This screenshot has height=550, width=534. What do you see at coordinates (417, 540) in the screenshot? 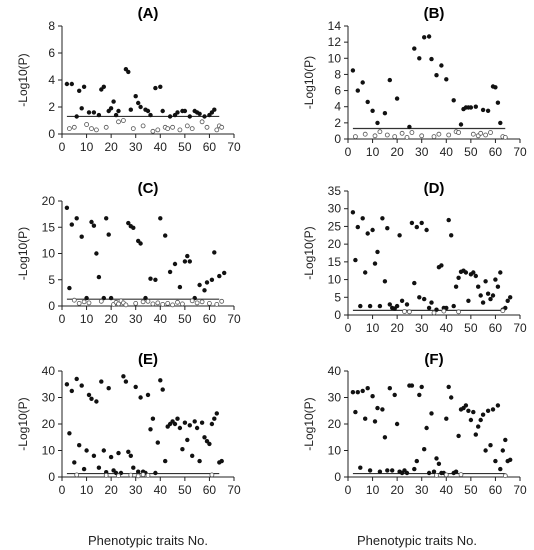
I see `bottom-x-axis-label-right: Phenotypic traits No.` at bounding box center [417, 540].